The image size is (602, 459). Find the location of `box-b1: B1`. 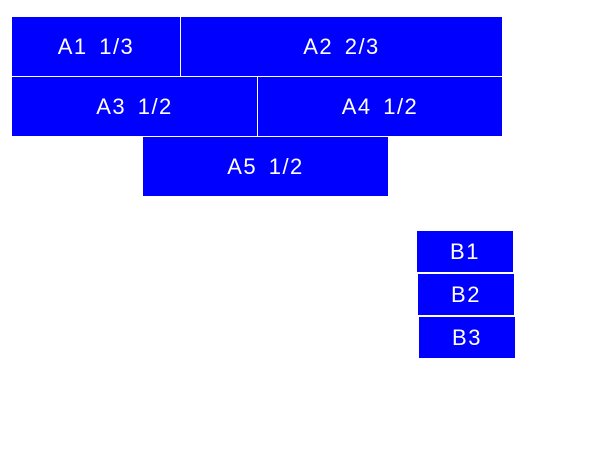

box-b1: B1 is located at coordinates (465, 251).